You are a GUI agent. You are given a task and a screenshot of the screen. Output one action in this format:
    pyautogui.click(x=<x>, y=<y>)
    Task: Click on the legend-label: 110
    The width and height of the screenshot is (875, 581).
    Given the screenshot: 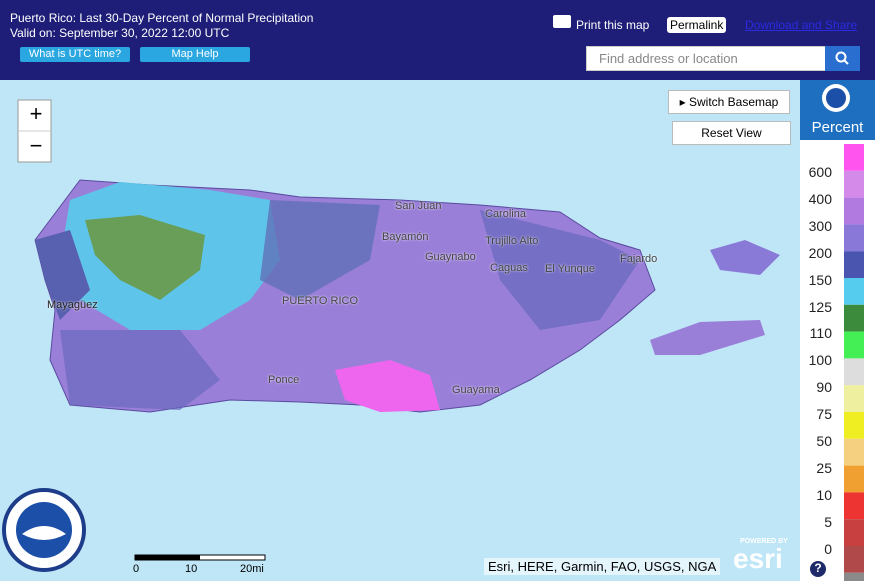 What is the action you would take?
    pyautogui.click(x=820, y=333)
    